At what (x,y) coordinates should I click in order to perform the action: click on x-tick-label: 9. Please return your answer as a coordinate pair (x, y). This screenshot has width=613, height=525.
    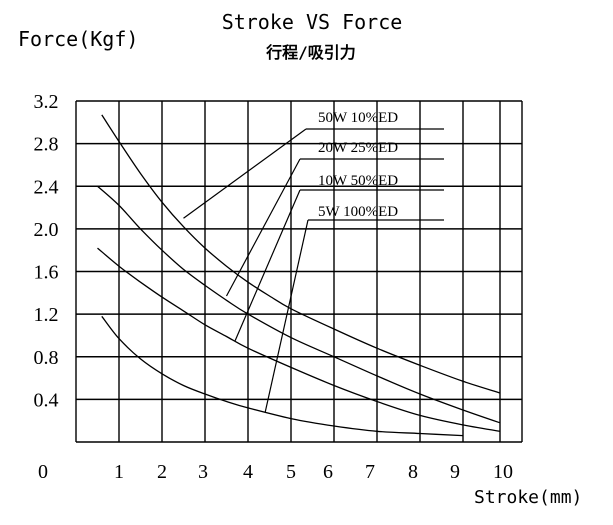
    Looking at the image, I should click on (455, 472).